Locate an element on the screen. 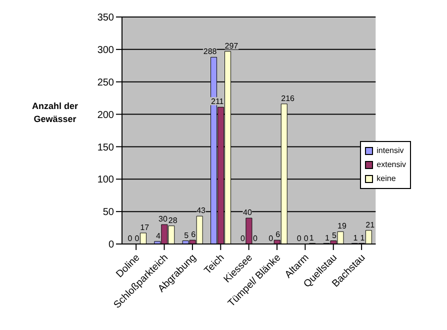  y-tick-label: 0 is located at coordinates (111, 245).